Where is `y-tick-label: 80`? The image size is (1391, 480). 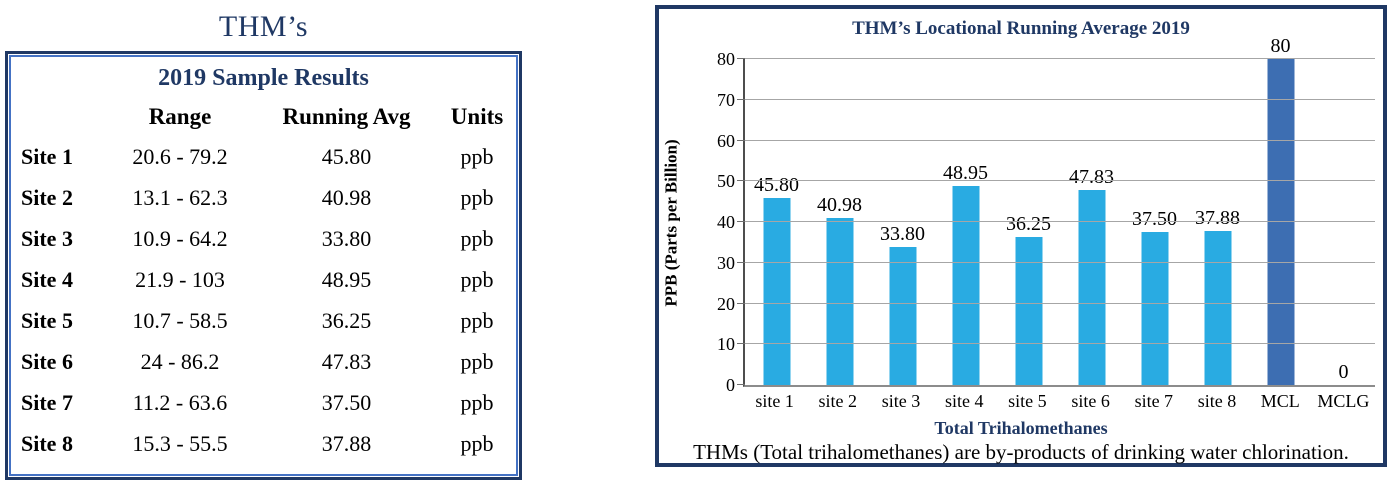 y-tick-label: 80 is located at coordinates (726, 59).